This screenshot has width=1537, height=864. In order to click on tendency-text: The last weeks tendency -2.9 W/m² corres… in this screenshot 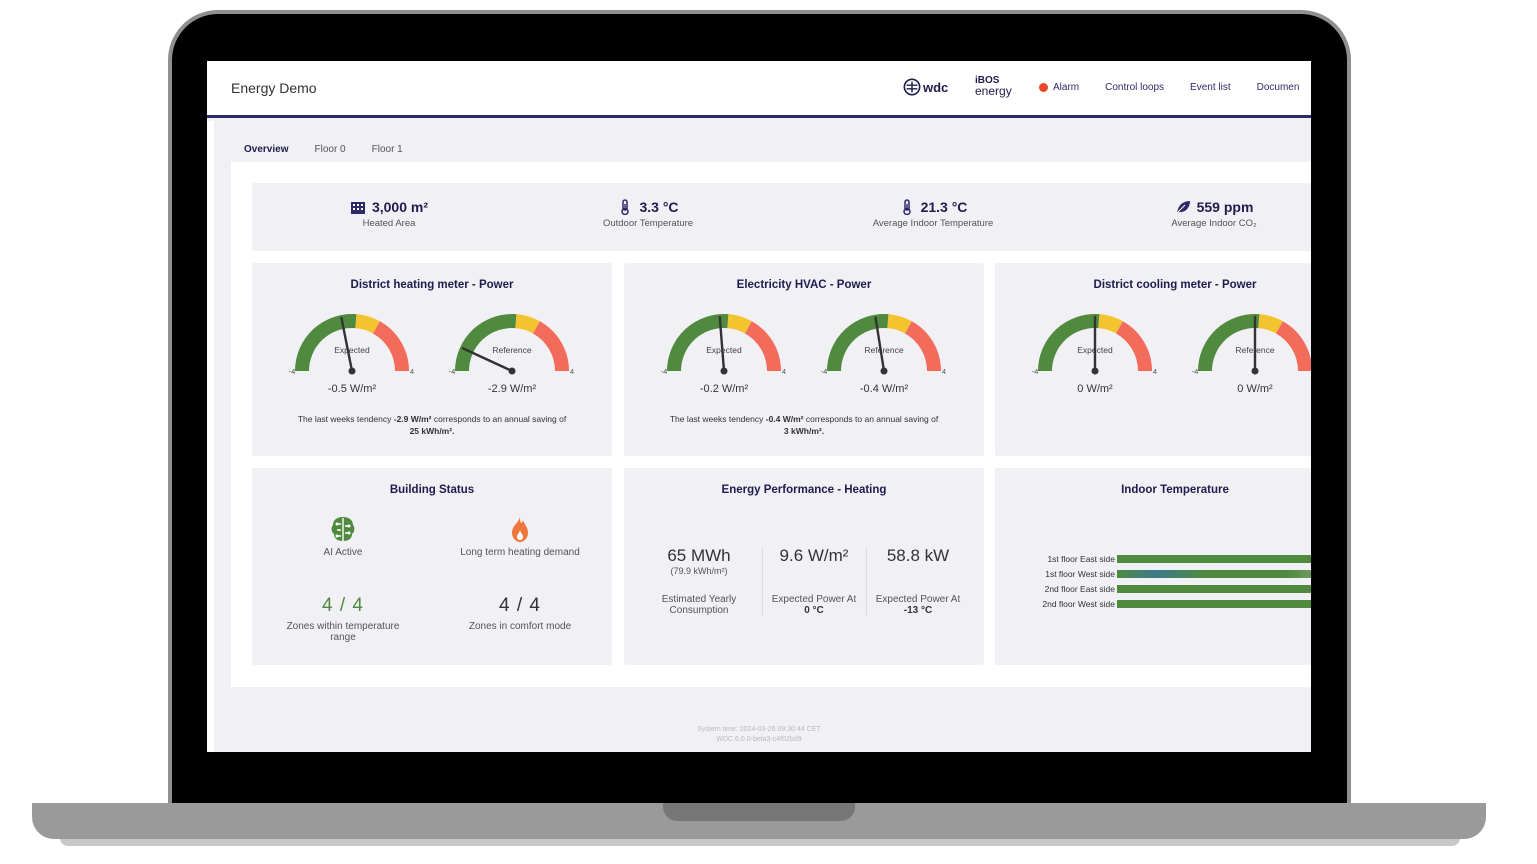, I will do `click(432, 425)`.